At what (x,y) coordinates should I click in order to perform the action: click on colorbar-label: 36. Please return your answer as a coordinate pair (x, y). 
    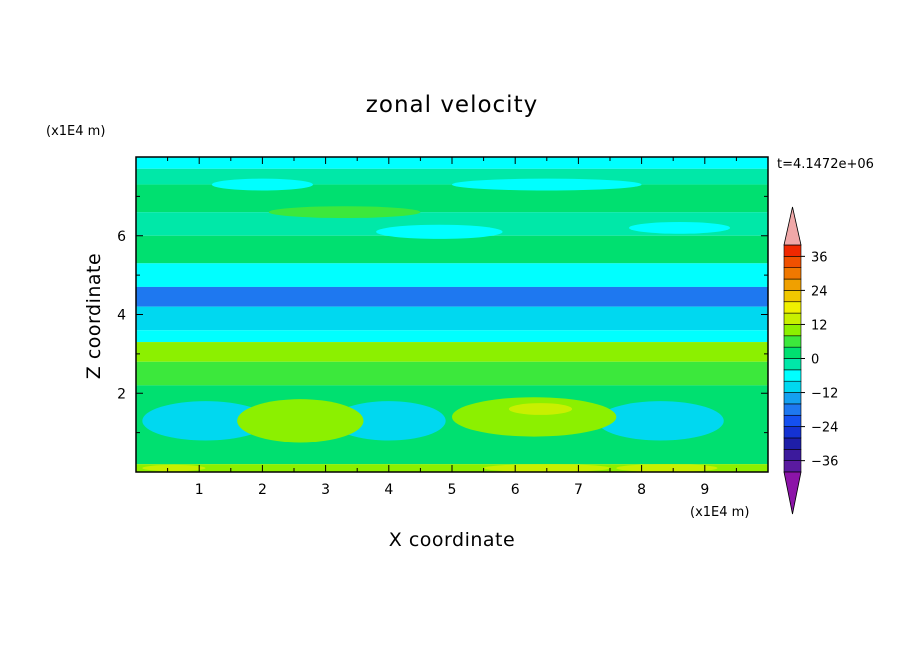
    Looking at the image, I should click on (819, 257).